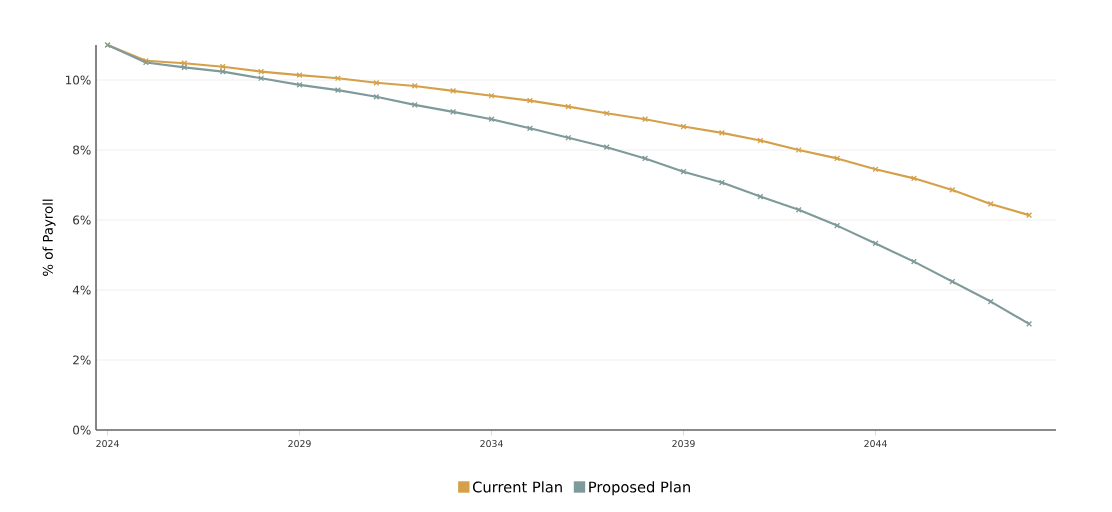 The image size is (1112, 512). What do you see at coordinates (78, 80) in the screenshot?
I see `y-tick-label: 10%` at bounding box center [78, 80].